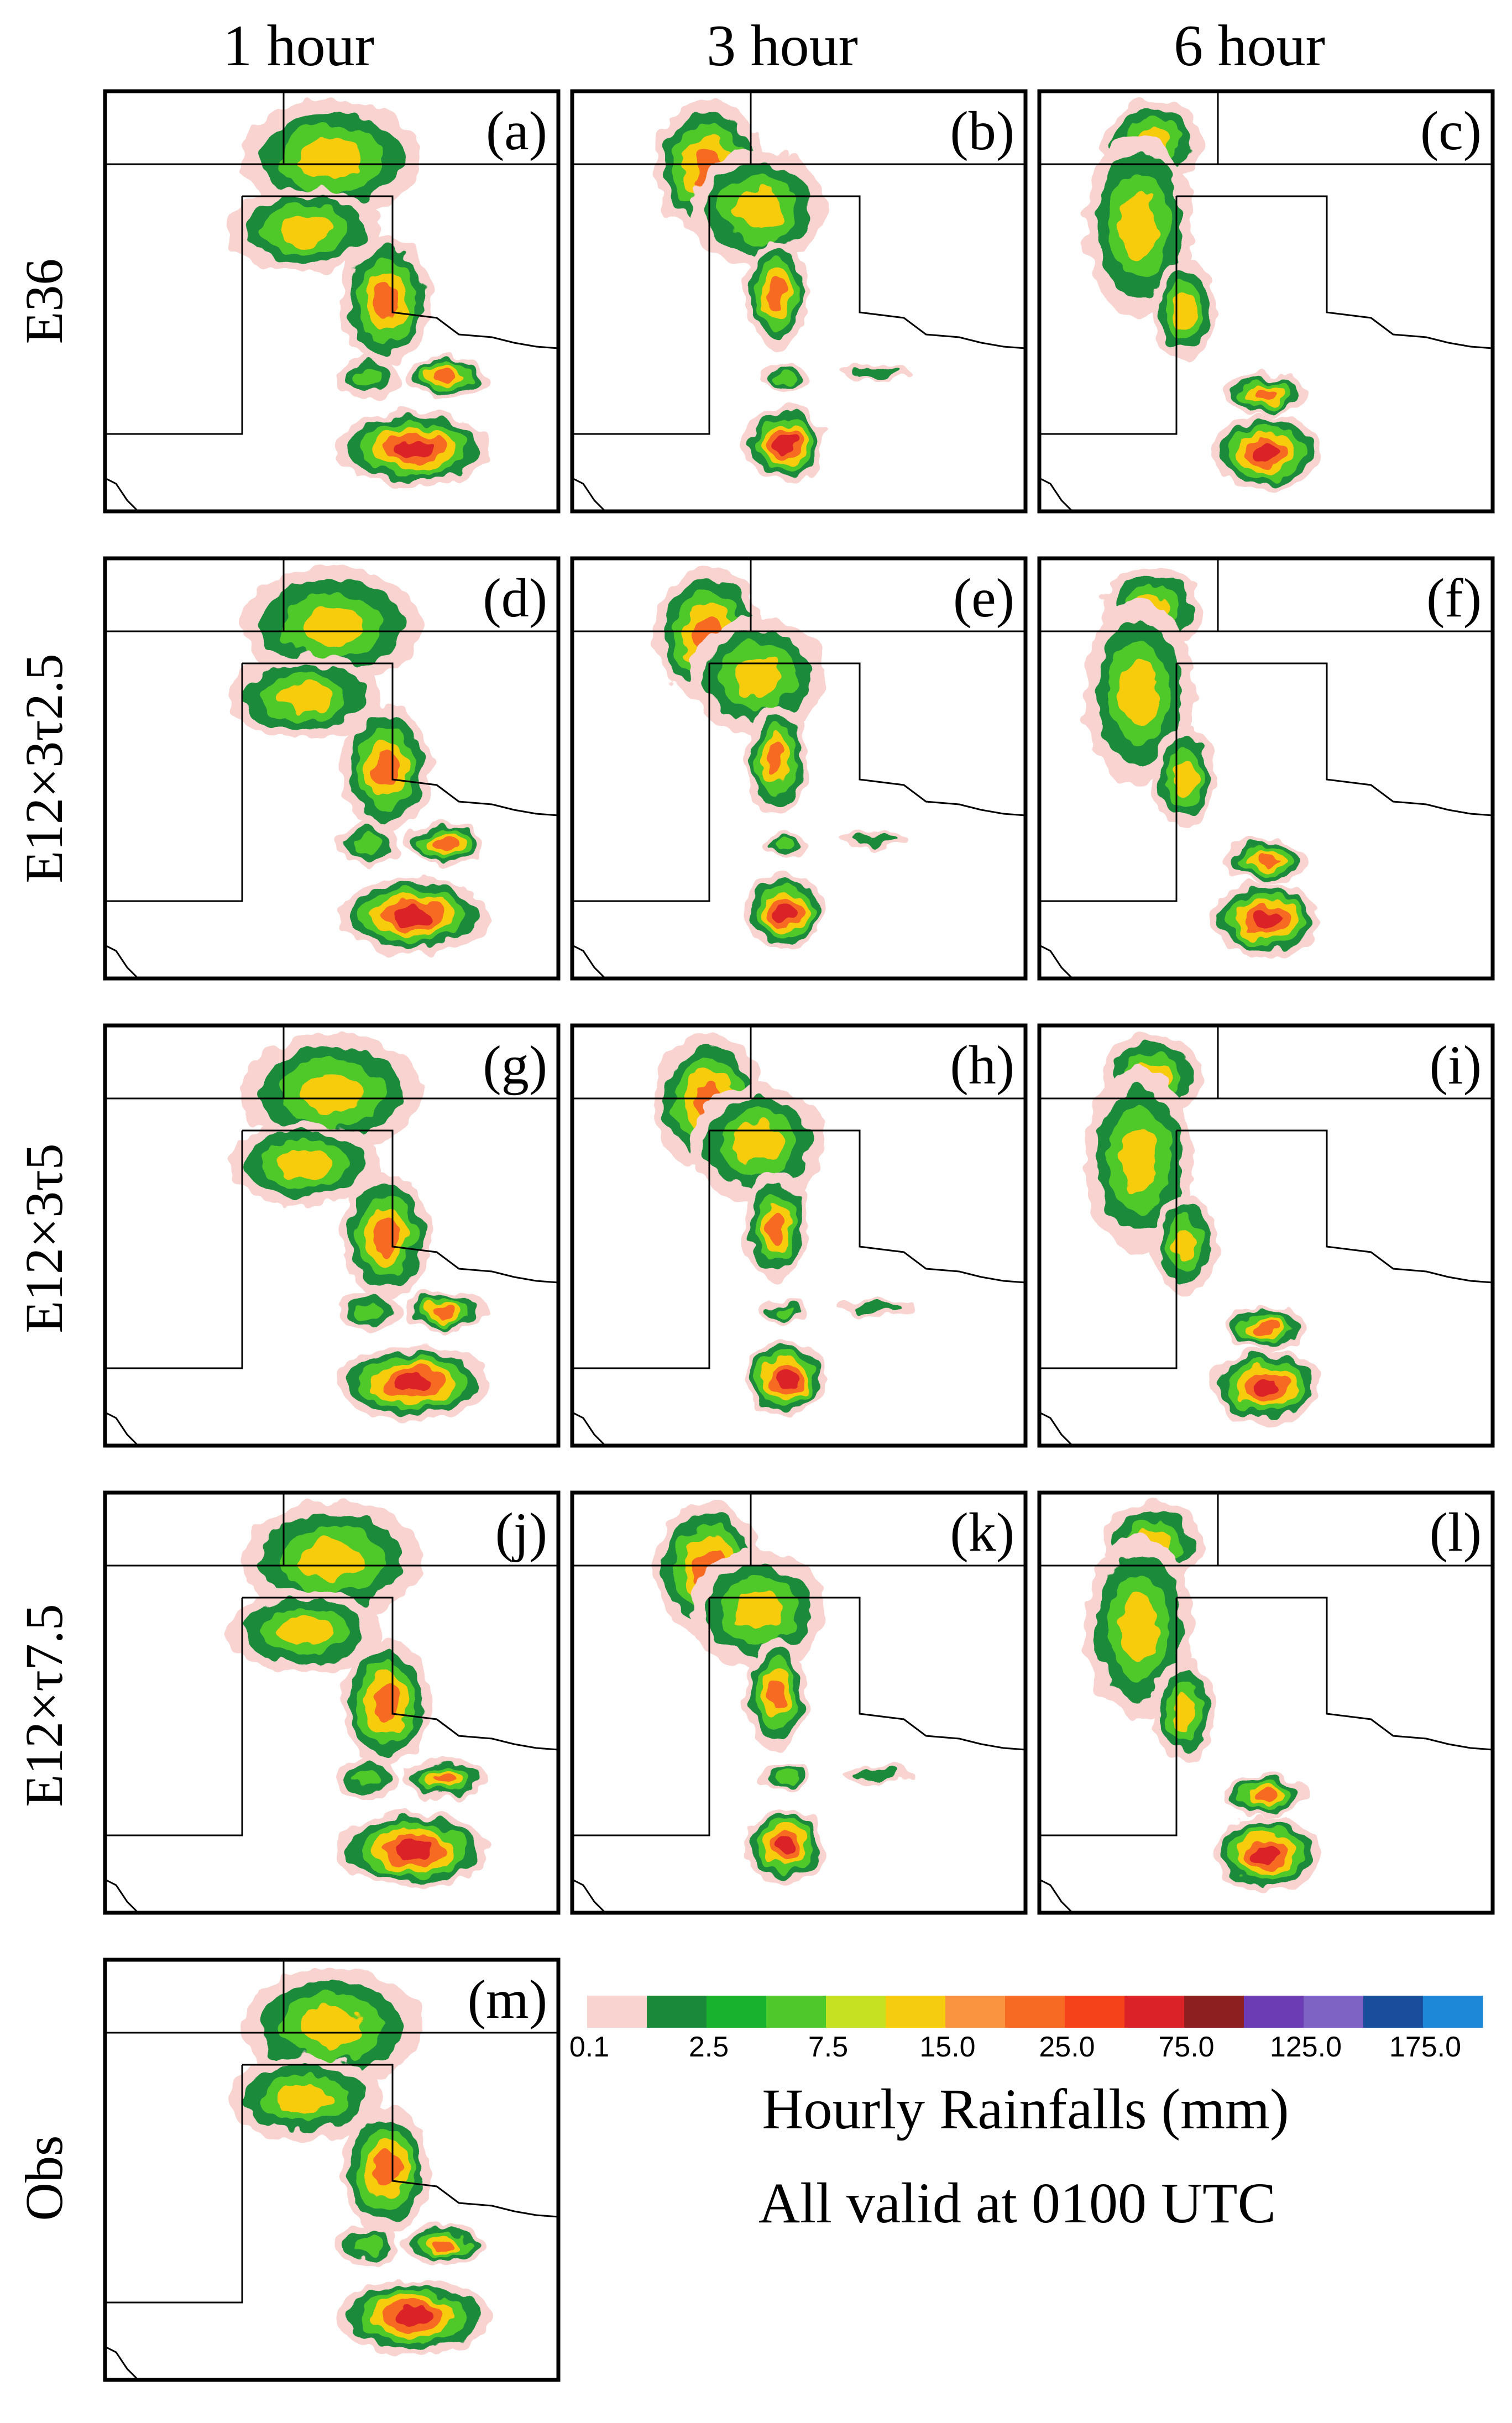  I want to click on map-panel: (k), so click(799, 1702).